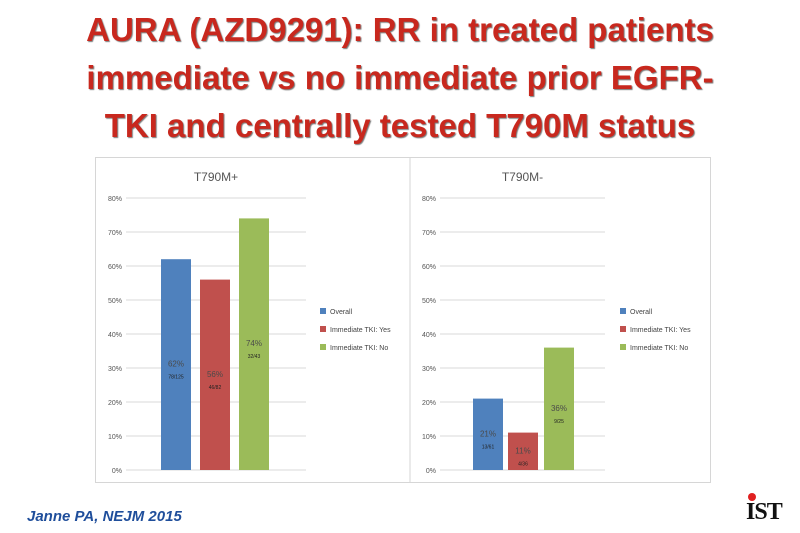 This screenshot has height=533, width=800. I want to click on chart-title: T790M-, so click(522, 177).